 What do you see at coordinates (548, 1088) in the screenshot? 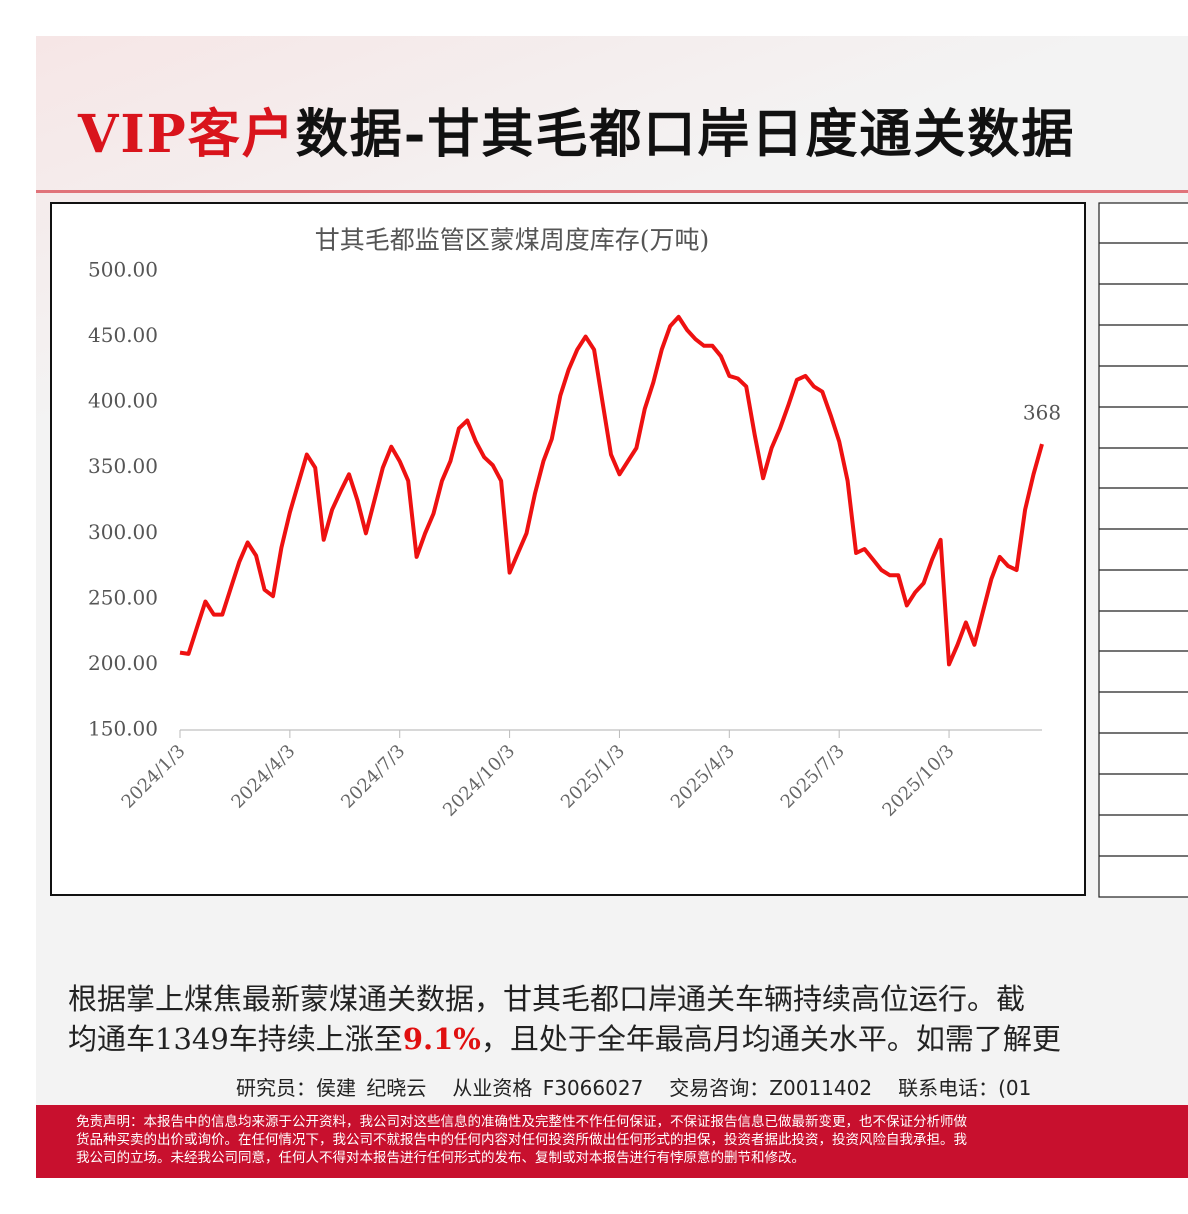
I see `info-item: 从业资格 F3066027` at bounding box center [548, 1088].